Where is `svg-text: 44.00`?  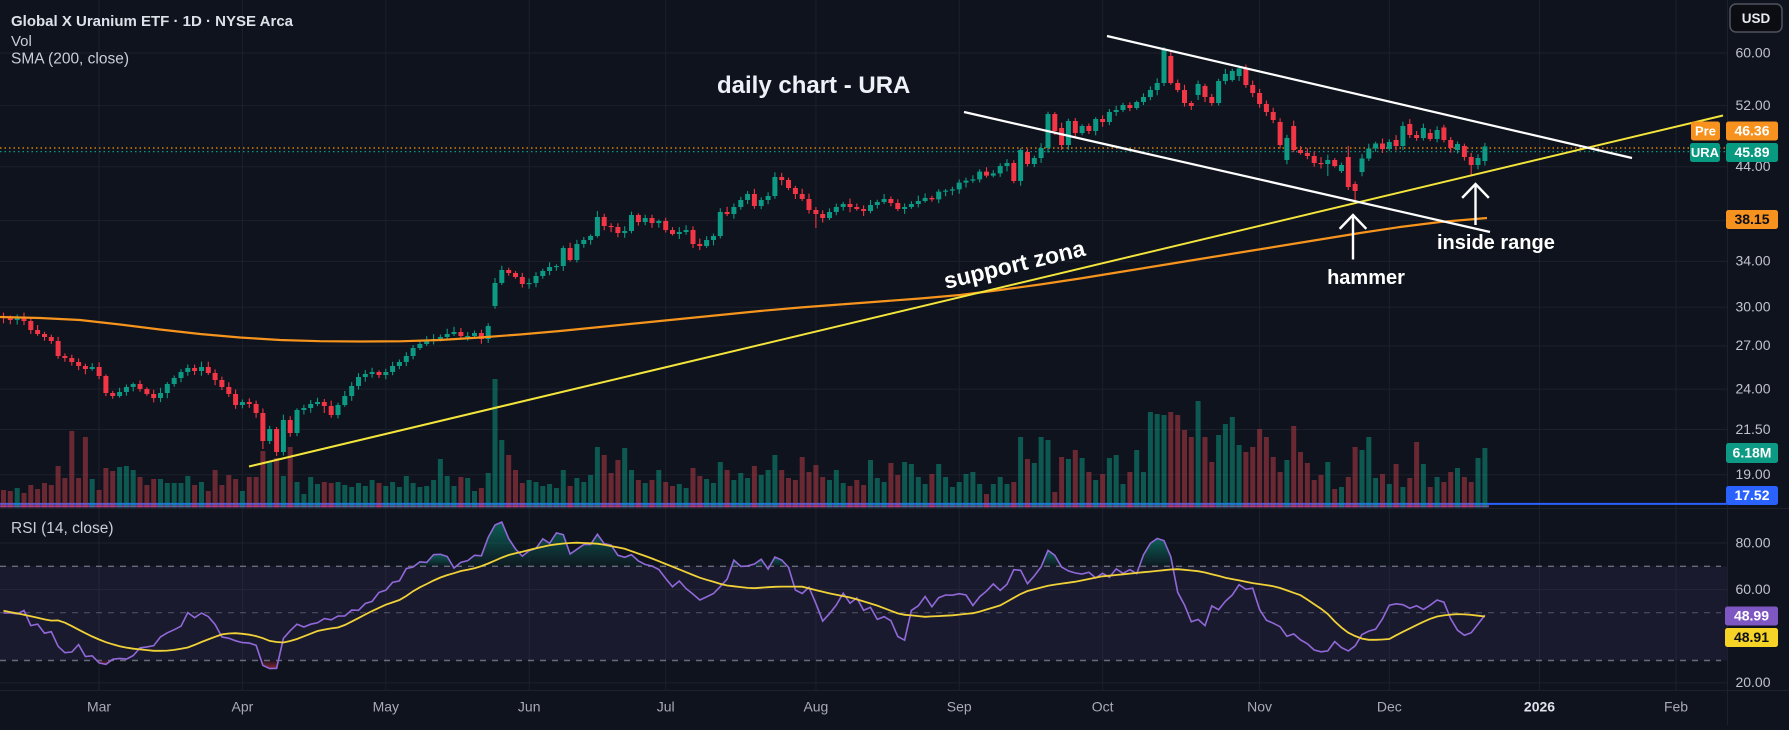
svg-text: 44.00 is located at coordinates (1752, 166).